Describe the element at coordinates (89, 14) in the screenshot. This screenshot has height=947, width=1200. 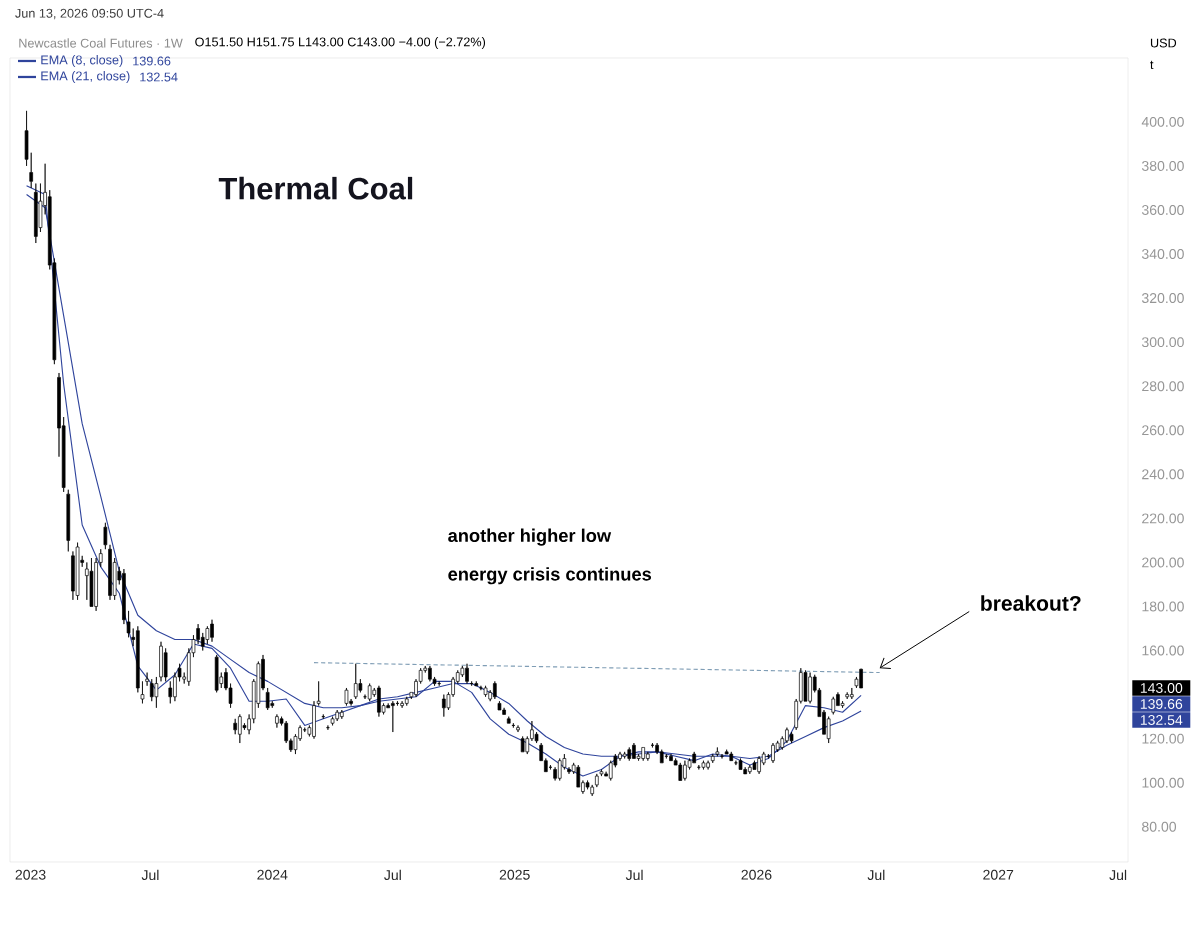
I see `text: Jun 13, 2026 09:50 UTC-4` at that location.